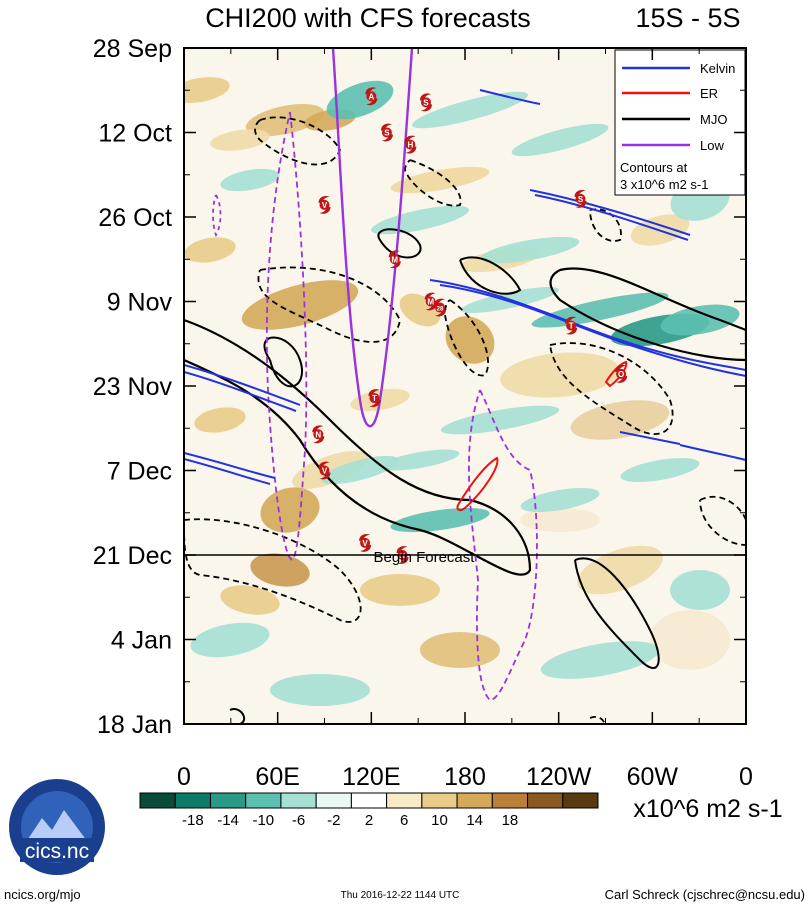  I want to click on cyclone-letter: M, so click(430, 302).